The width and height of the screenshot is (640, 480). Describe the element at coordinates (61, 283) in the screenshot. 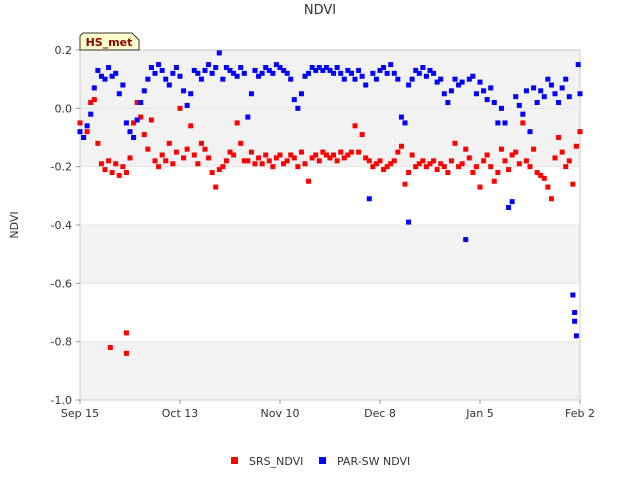

I see `y-tick-label: -0.6` at that location.